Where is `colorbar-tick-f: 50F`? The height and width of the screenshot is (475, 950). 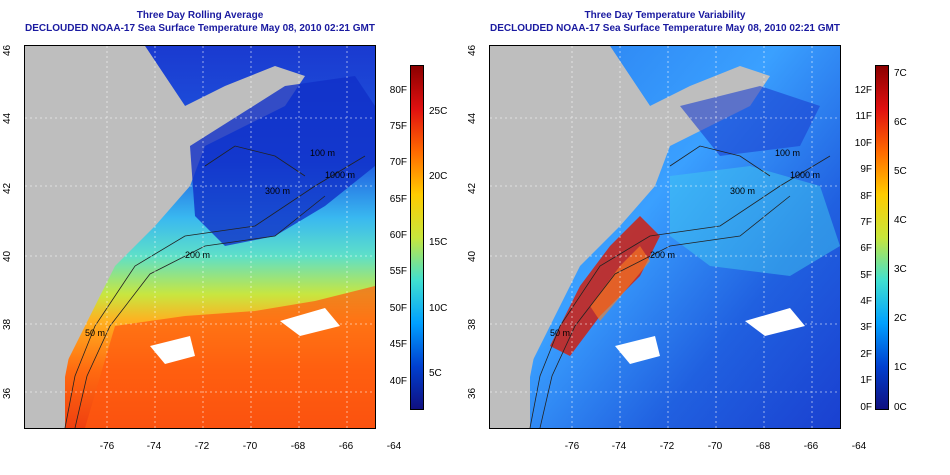 colorbar-tick-f: 50F is located at coordinates (398, 308).